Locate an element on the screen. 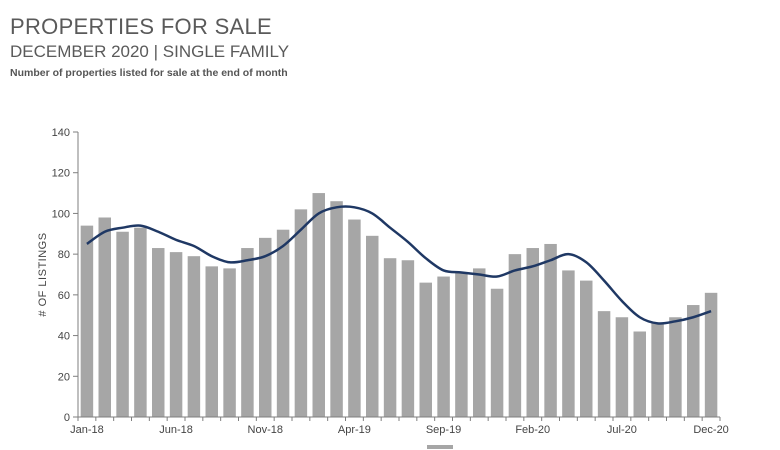  y-tick-label: 20 is located at coordinates (64, 377).